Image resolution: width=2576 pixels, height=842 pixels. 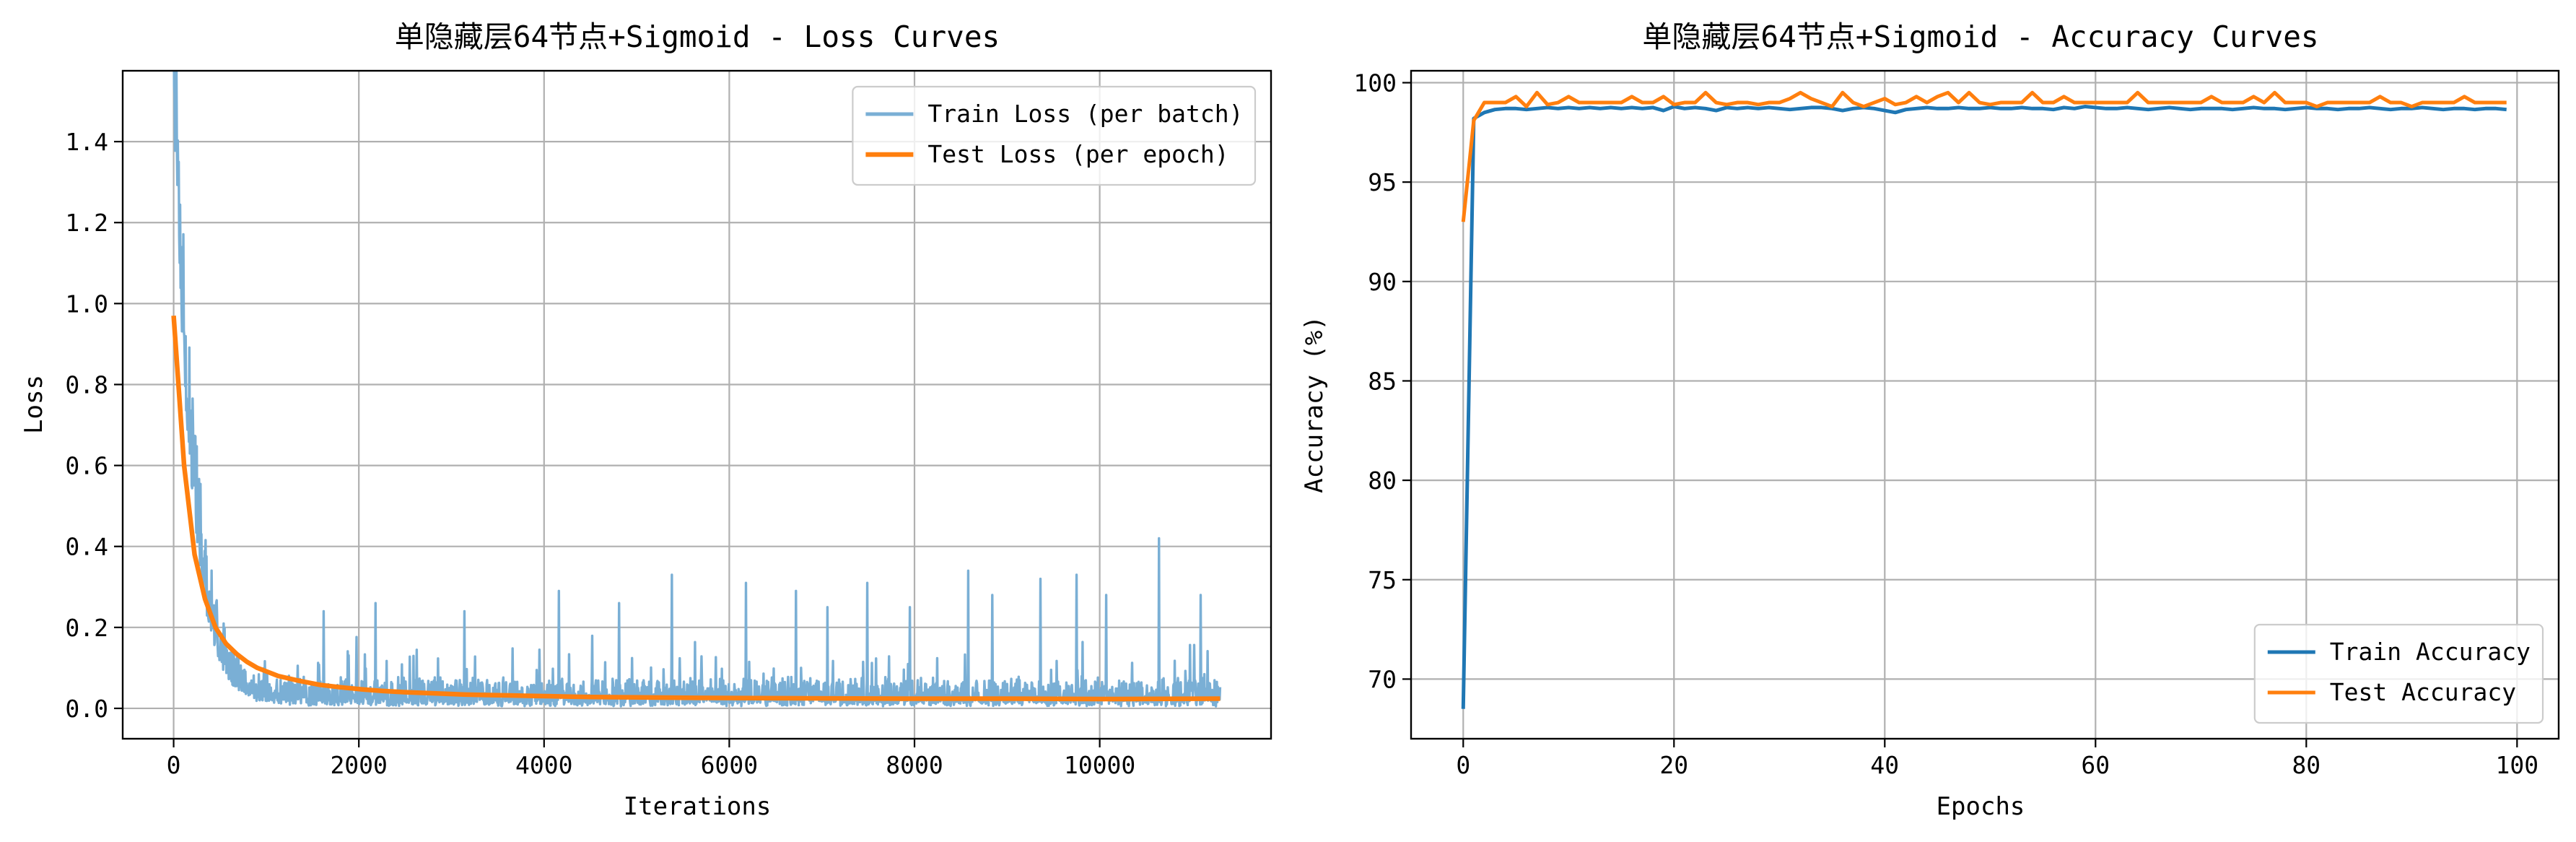 What do you see at coordinates (1099, 765) in the screenshot?
I see `x-tick-label: 10000` at bounding box center [1099, 765].